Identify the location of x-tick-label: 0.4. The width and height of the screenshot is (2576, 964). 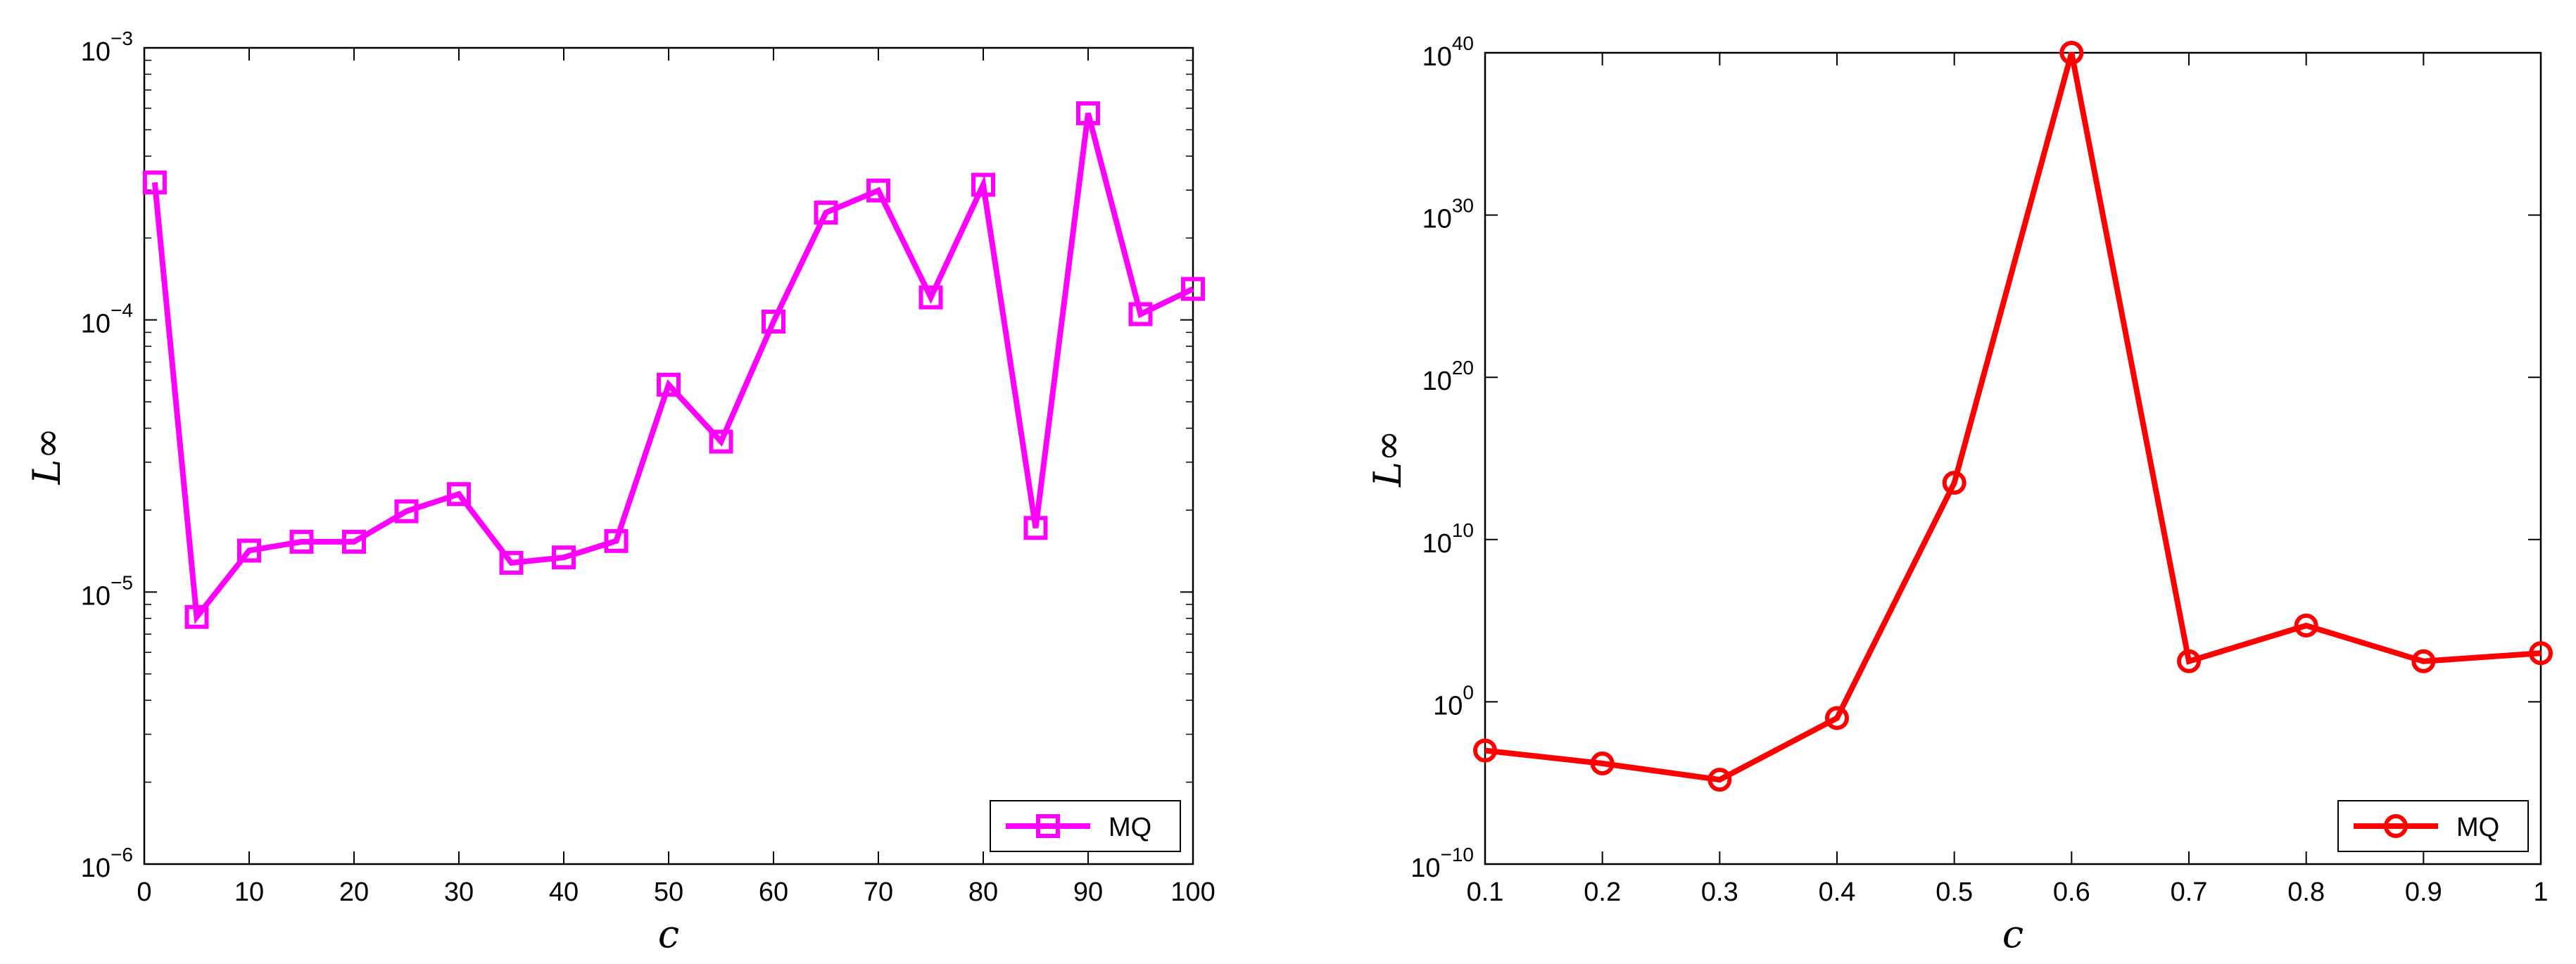
(1837, 892).